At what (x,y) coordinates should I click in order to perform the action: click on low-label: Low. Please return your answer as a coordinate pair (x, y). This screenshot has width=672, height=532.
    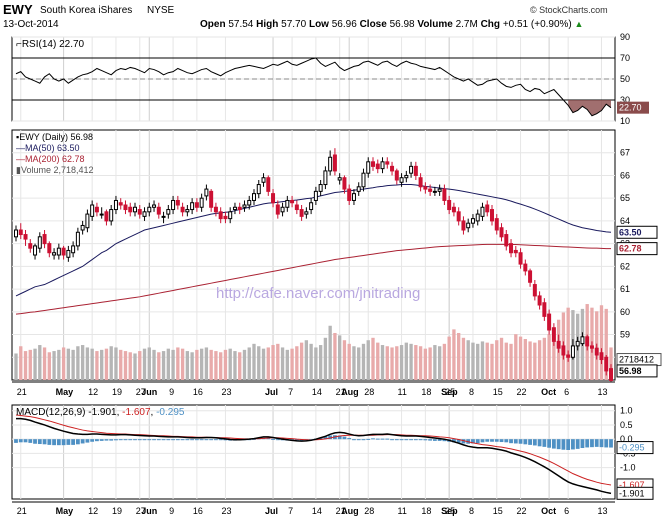
    Looking at the image, I should click on (318, 24).